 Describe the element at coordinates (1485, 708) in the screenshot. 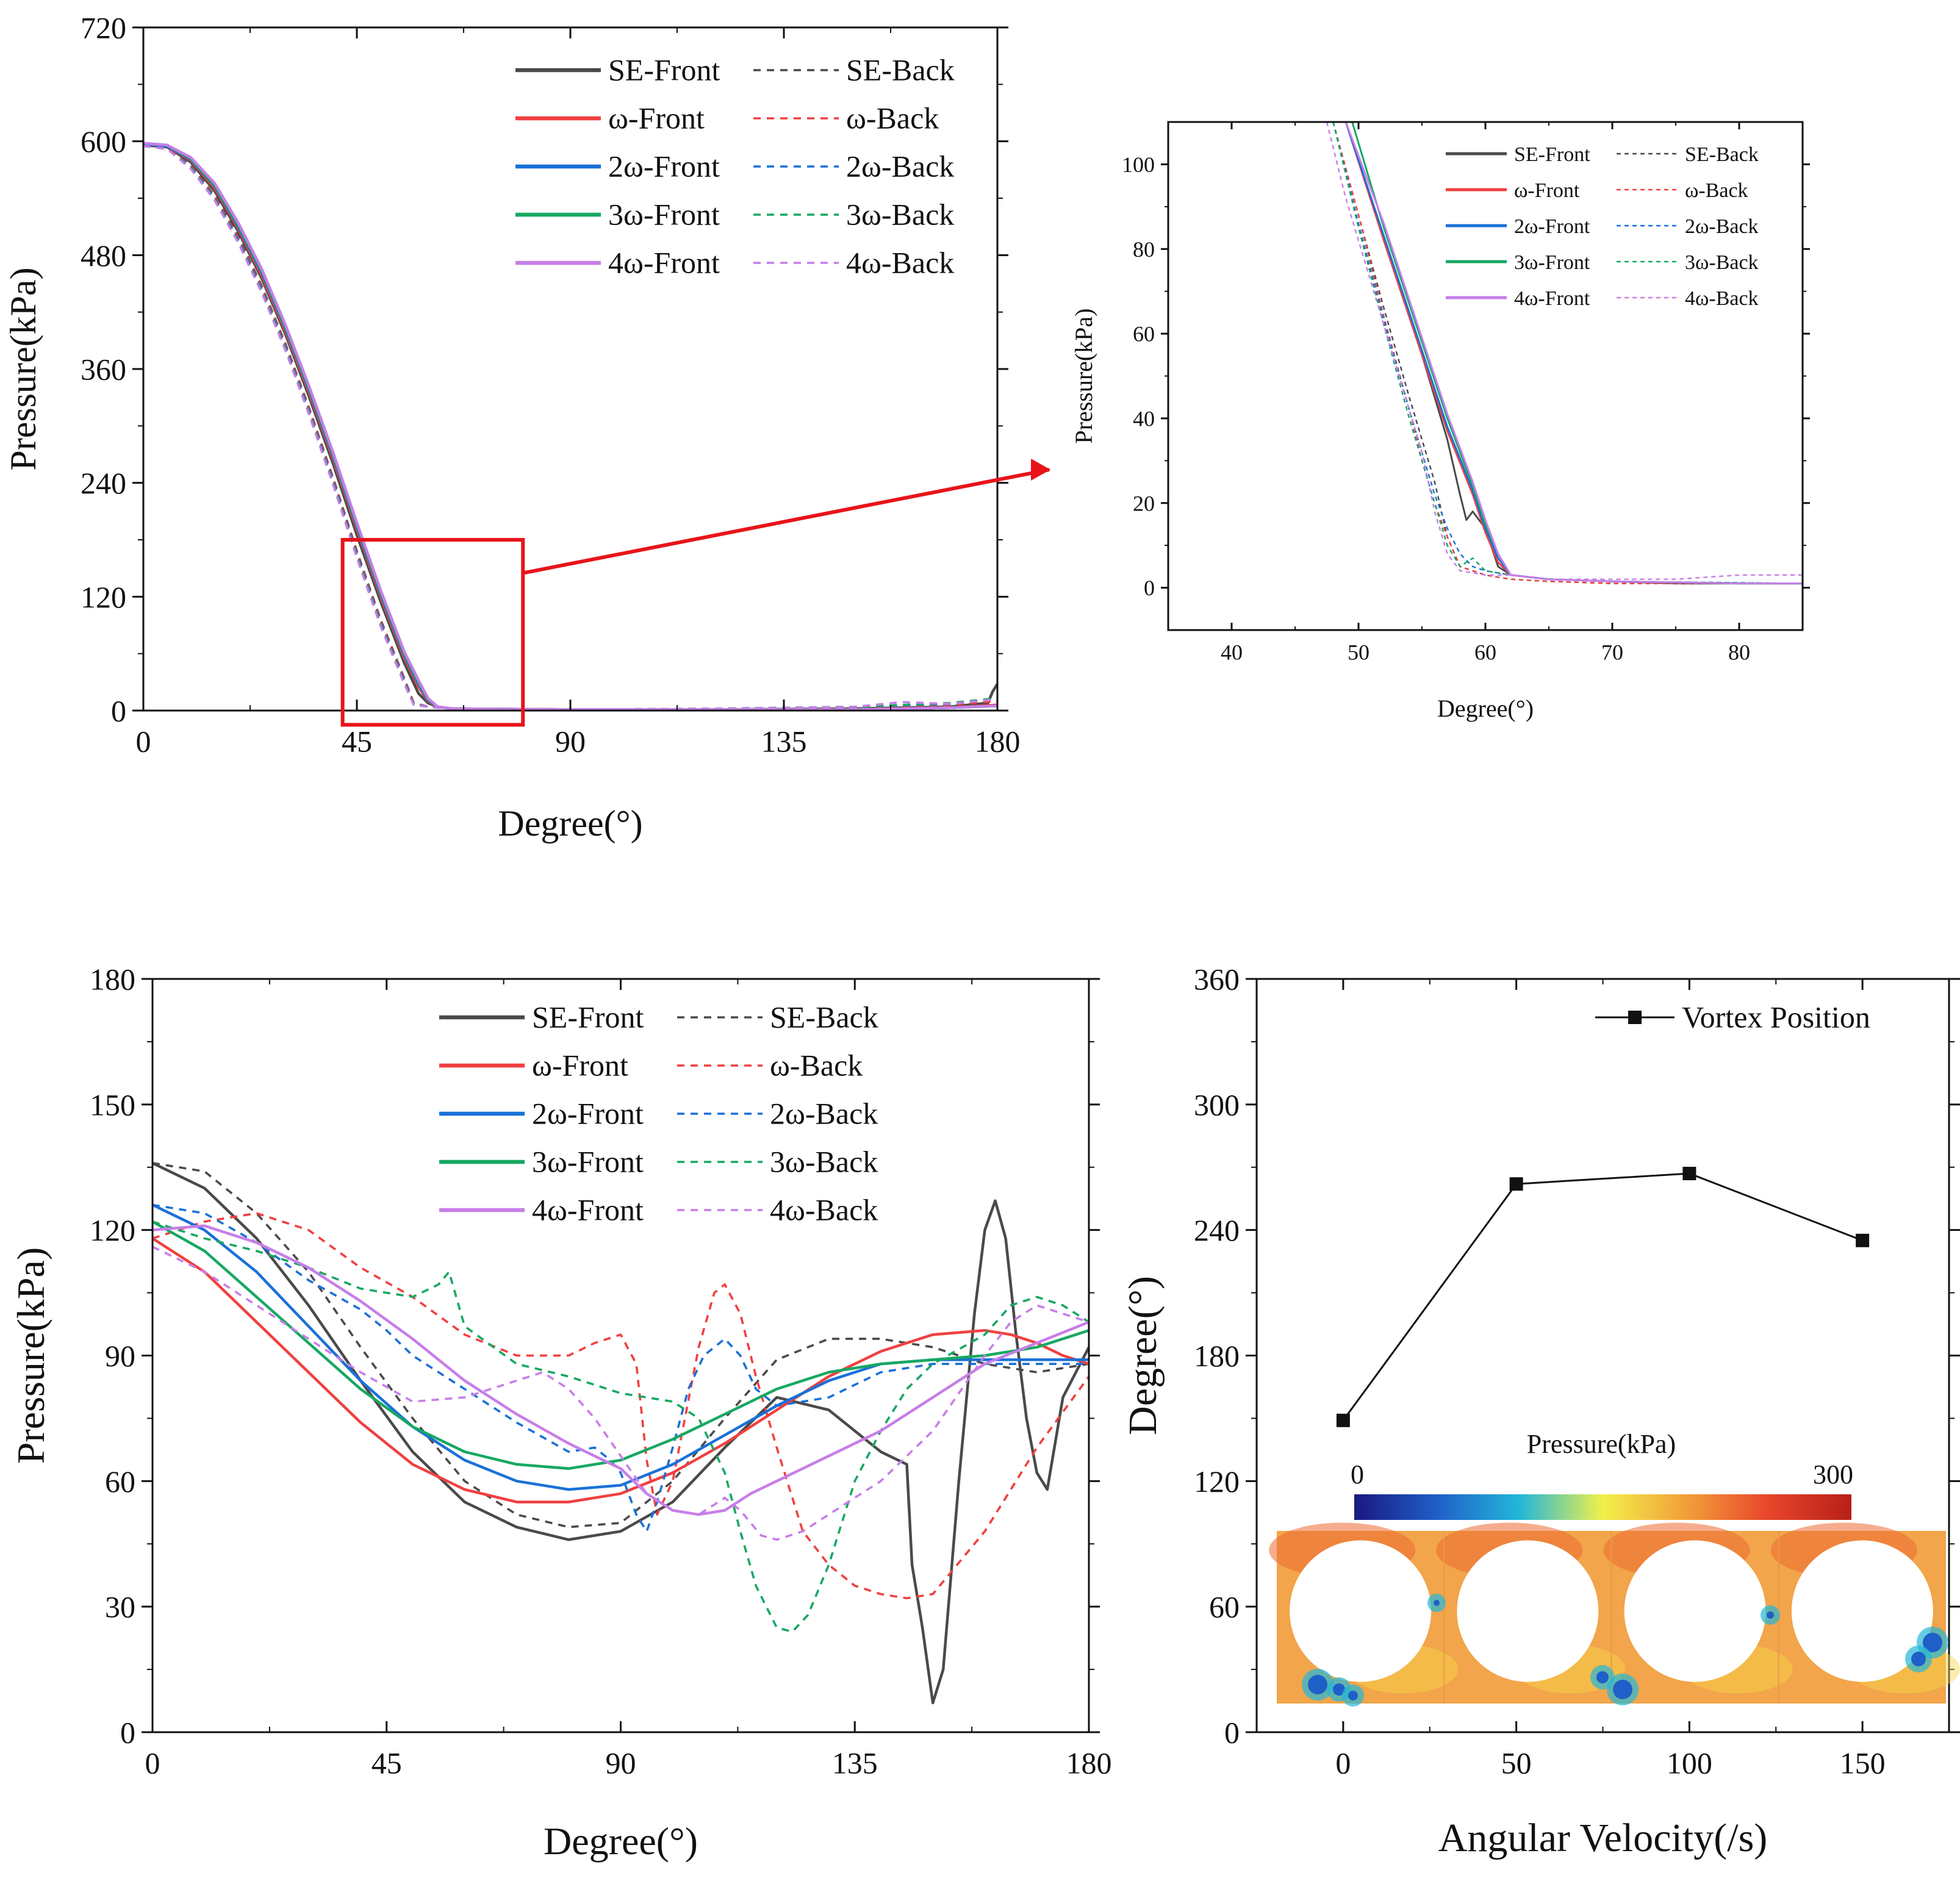

I see `x-axis-title: Degree(°)` at that location.